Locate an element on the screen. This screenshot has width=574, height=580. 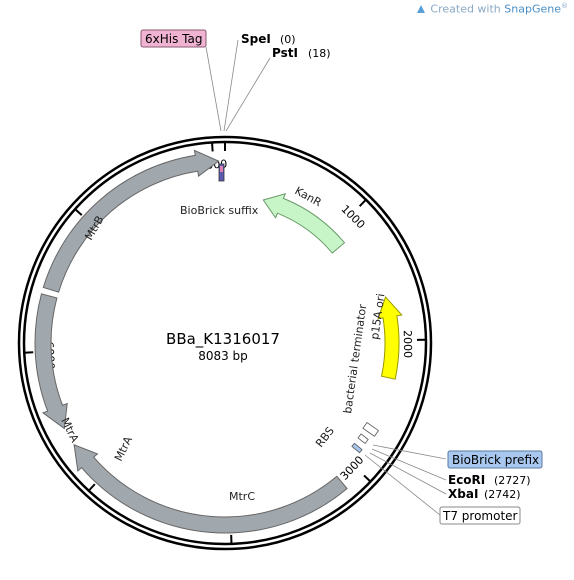
p15a-ori-arrow is located at coordinates (390, 338).